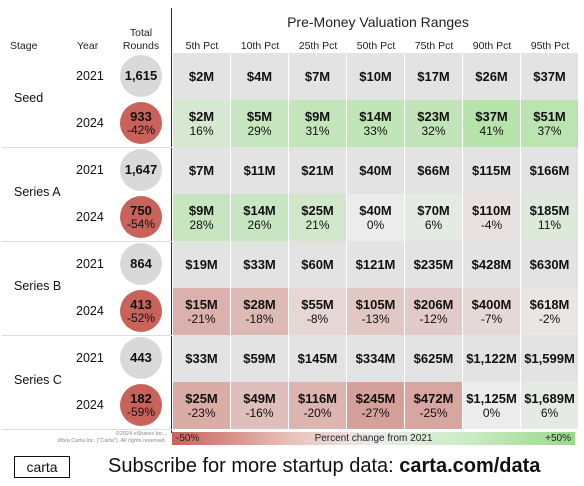  I want to click on total-rounds-value: 1,647, so click(141, 169).